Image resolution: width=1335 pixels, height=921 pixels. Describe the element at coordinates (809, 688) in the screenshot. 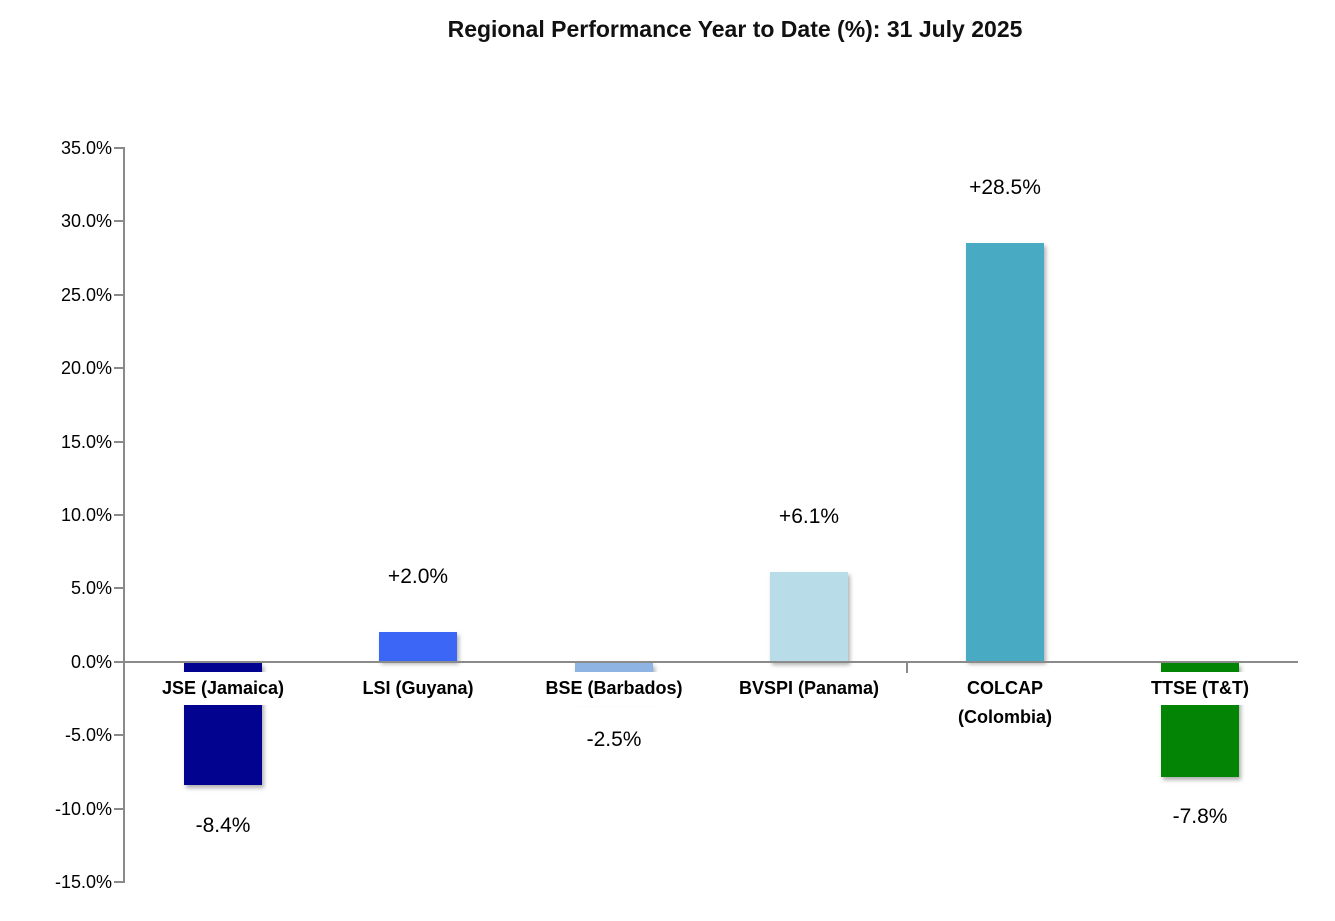

I see `category-label-bvspi-panama: BVSPI (Panama)` at that location.